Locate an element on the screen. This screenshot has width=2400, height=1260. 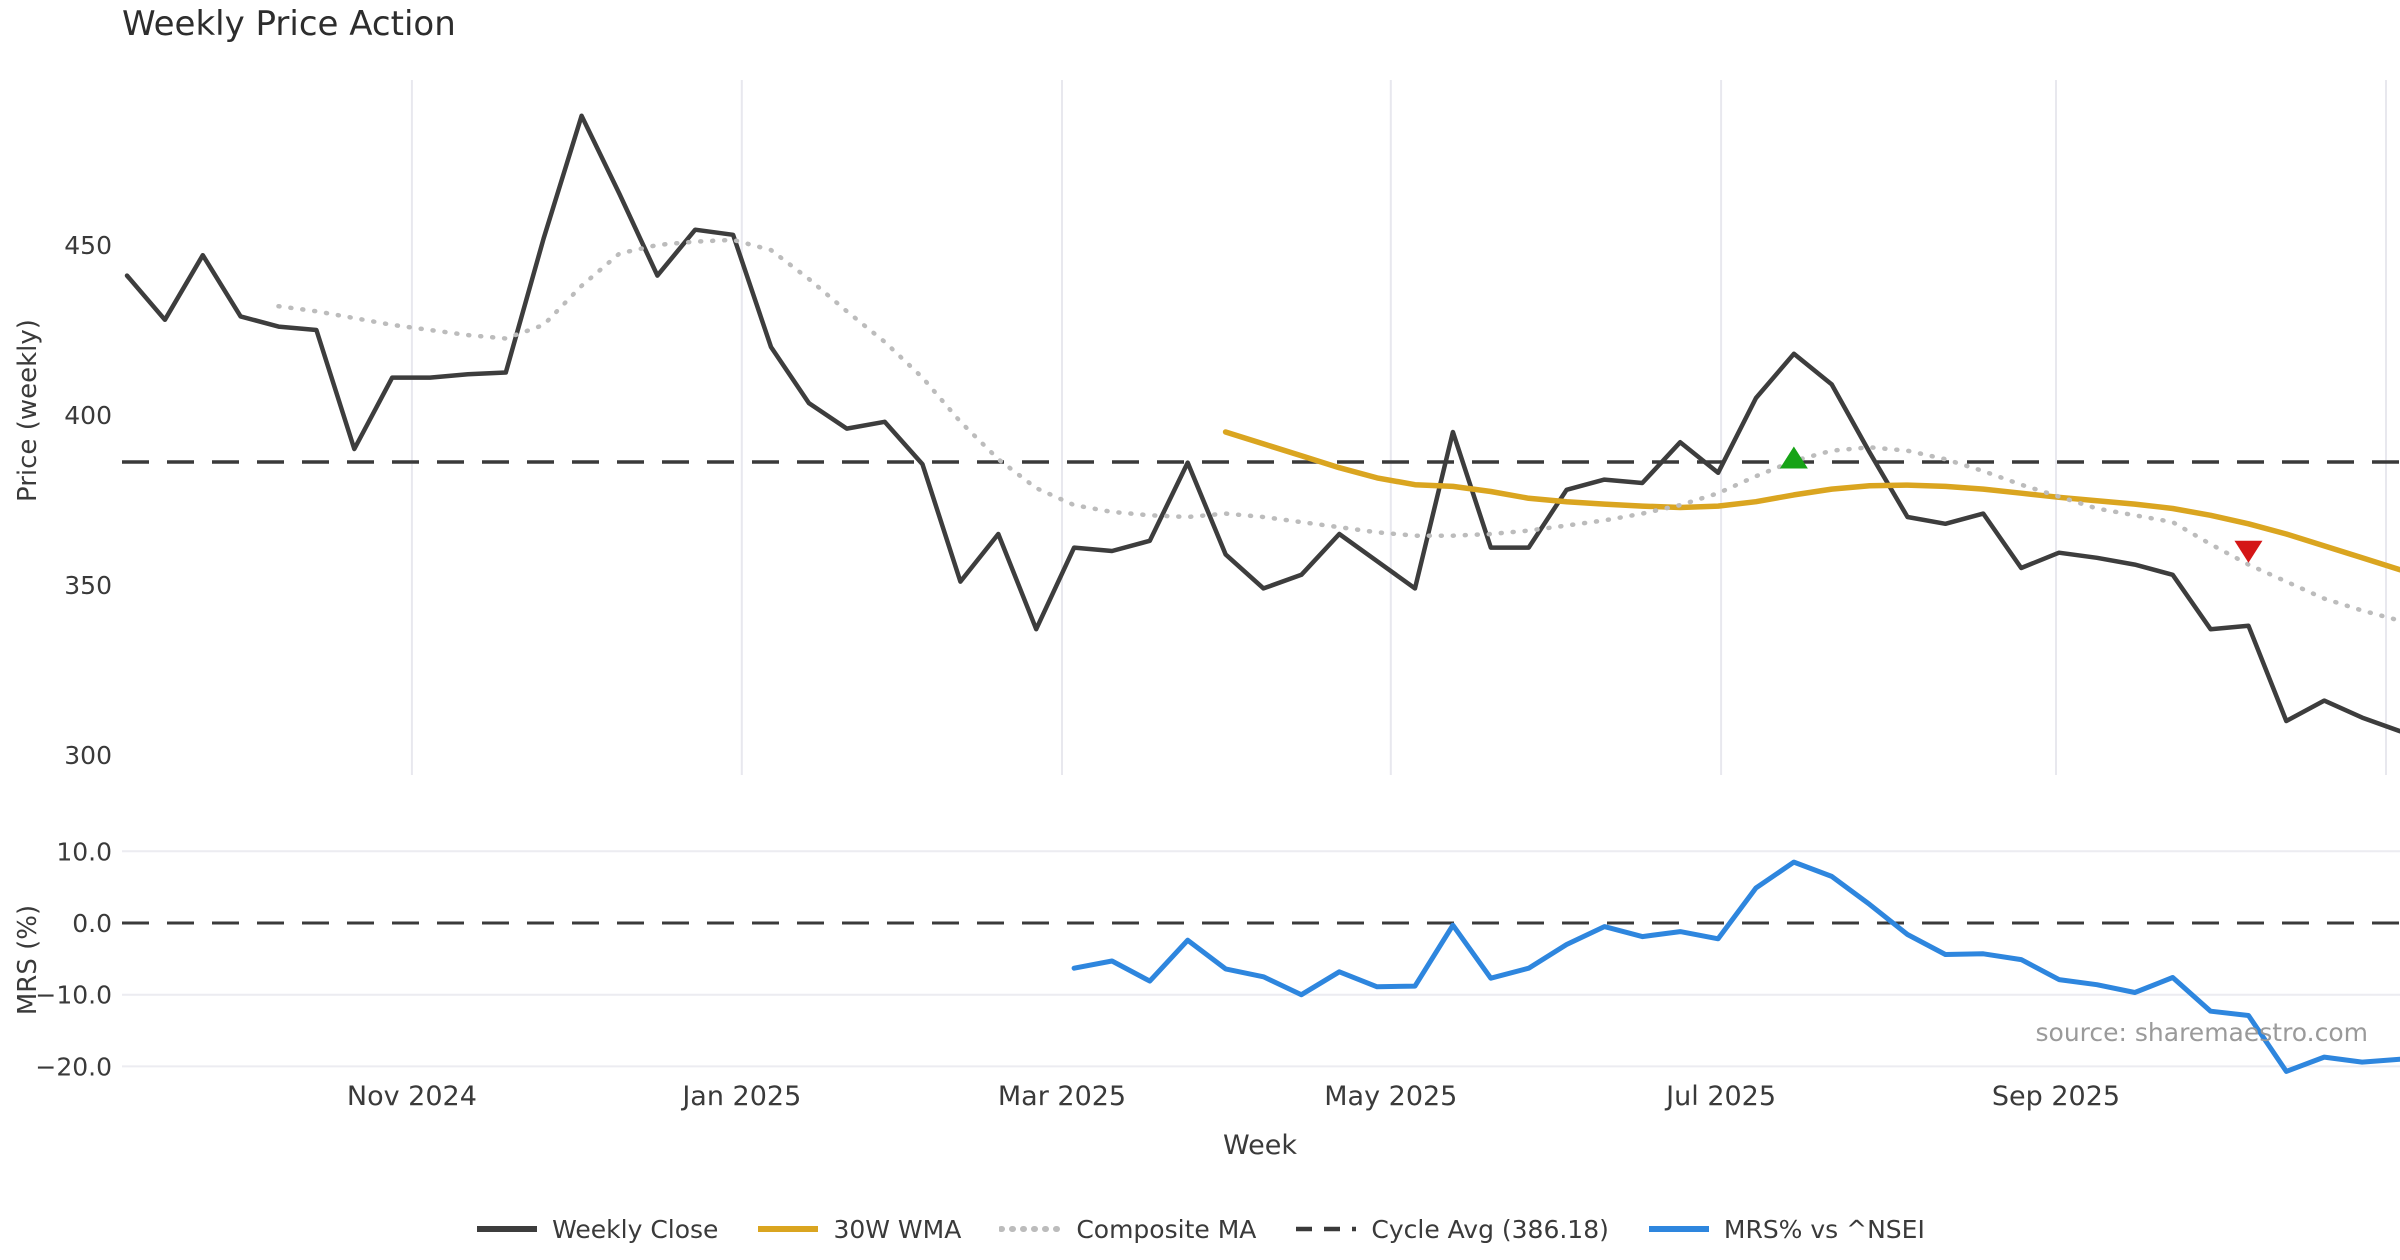
legend-item: MRS% vs ^NSEI is located at coordinates (1786, 1229).